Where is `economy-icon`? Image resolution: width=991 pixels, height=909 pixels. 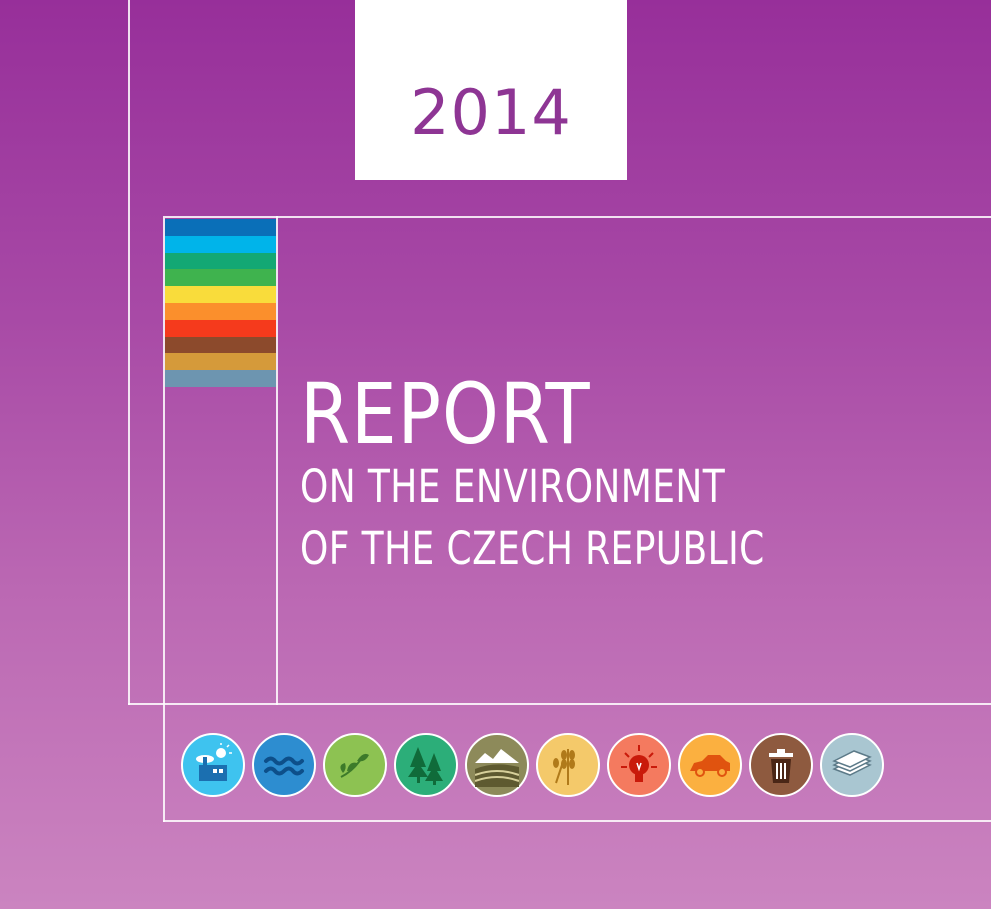 economy-icon is located at coordinates (852, 765).